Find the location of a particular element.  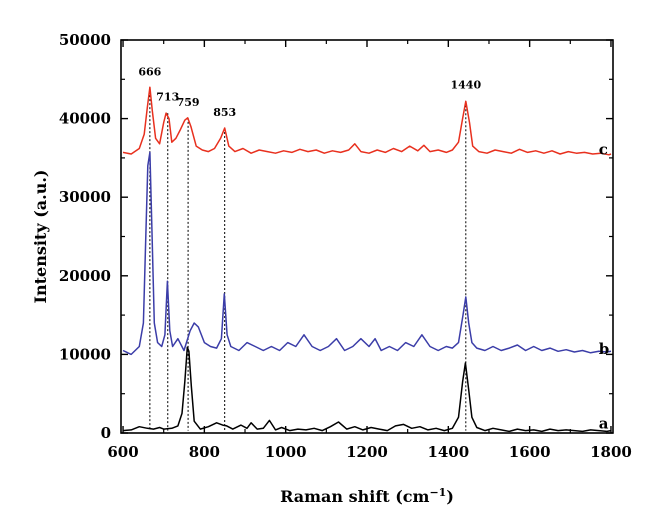

y-tick-label: 10000 is located at coordinates (85, 354).